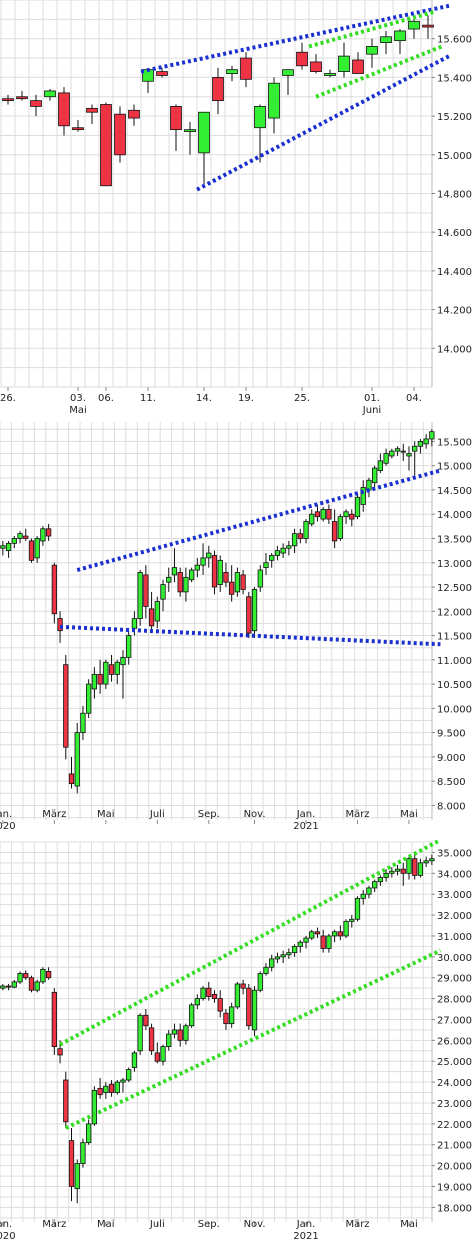 This screenshot has width=475, height=1250. Describe the element at coordinates (78, 398) in the screenshot. I see `x-tick-label: 03.` at that location.